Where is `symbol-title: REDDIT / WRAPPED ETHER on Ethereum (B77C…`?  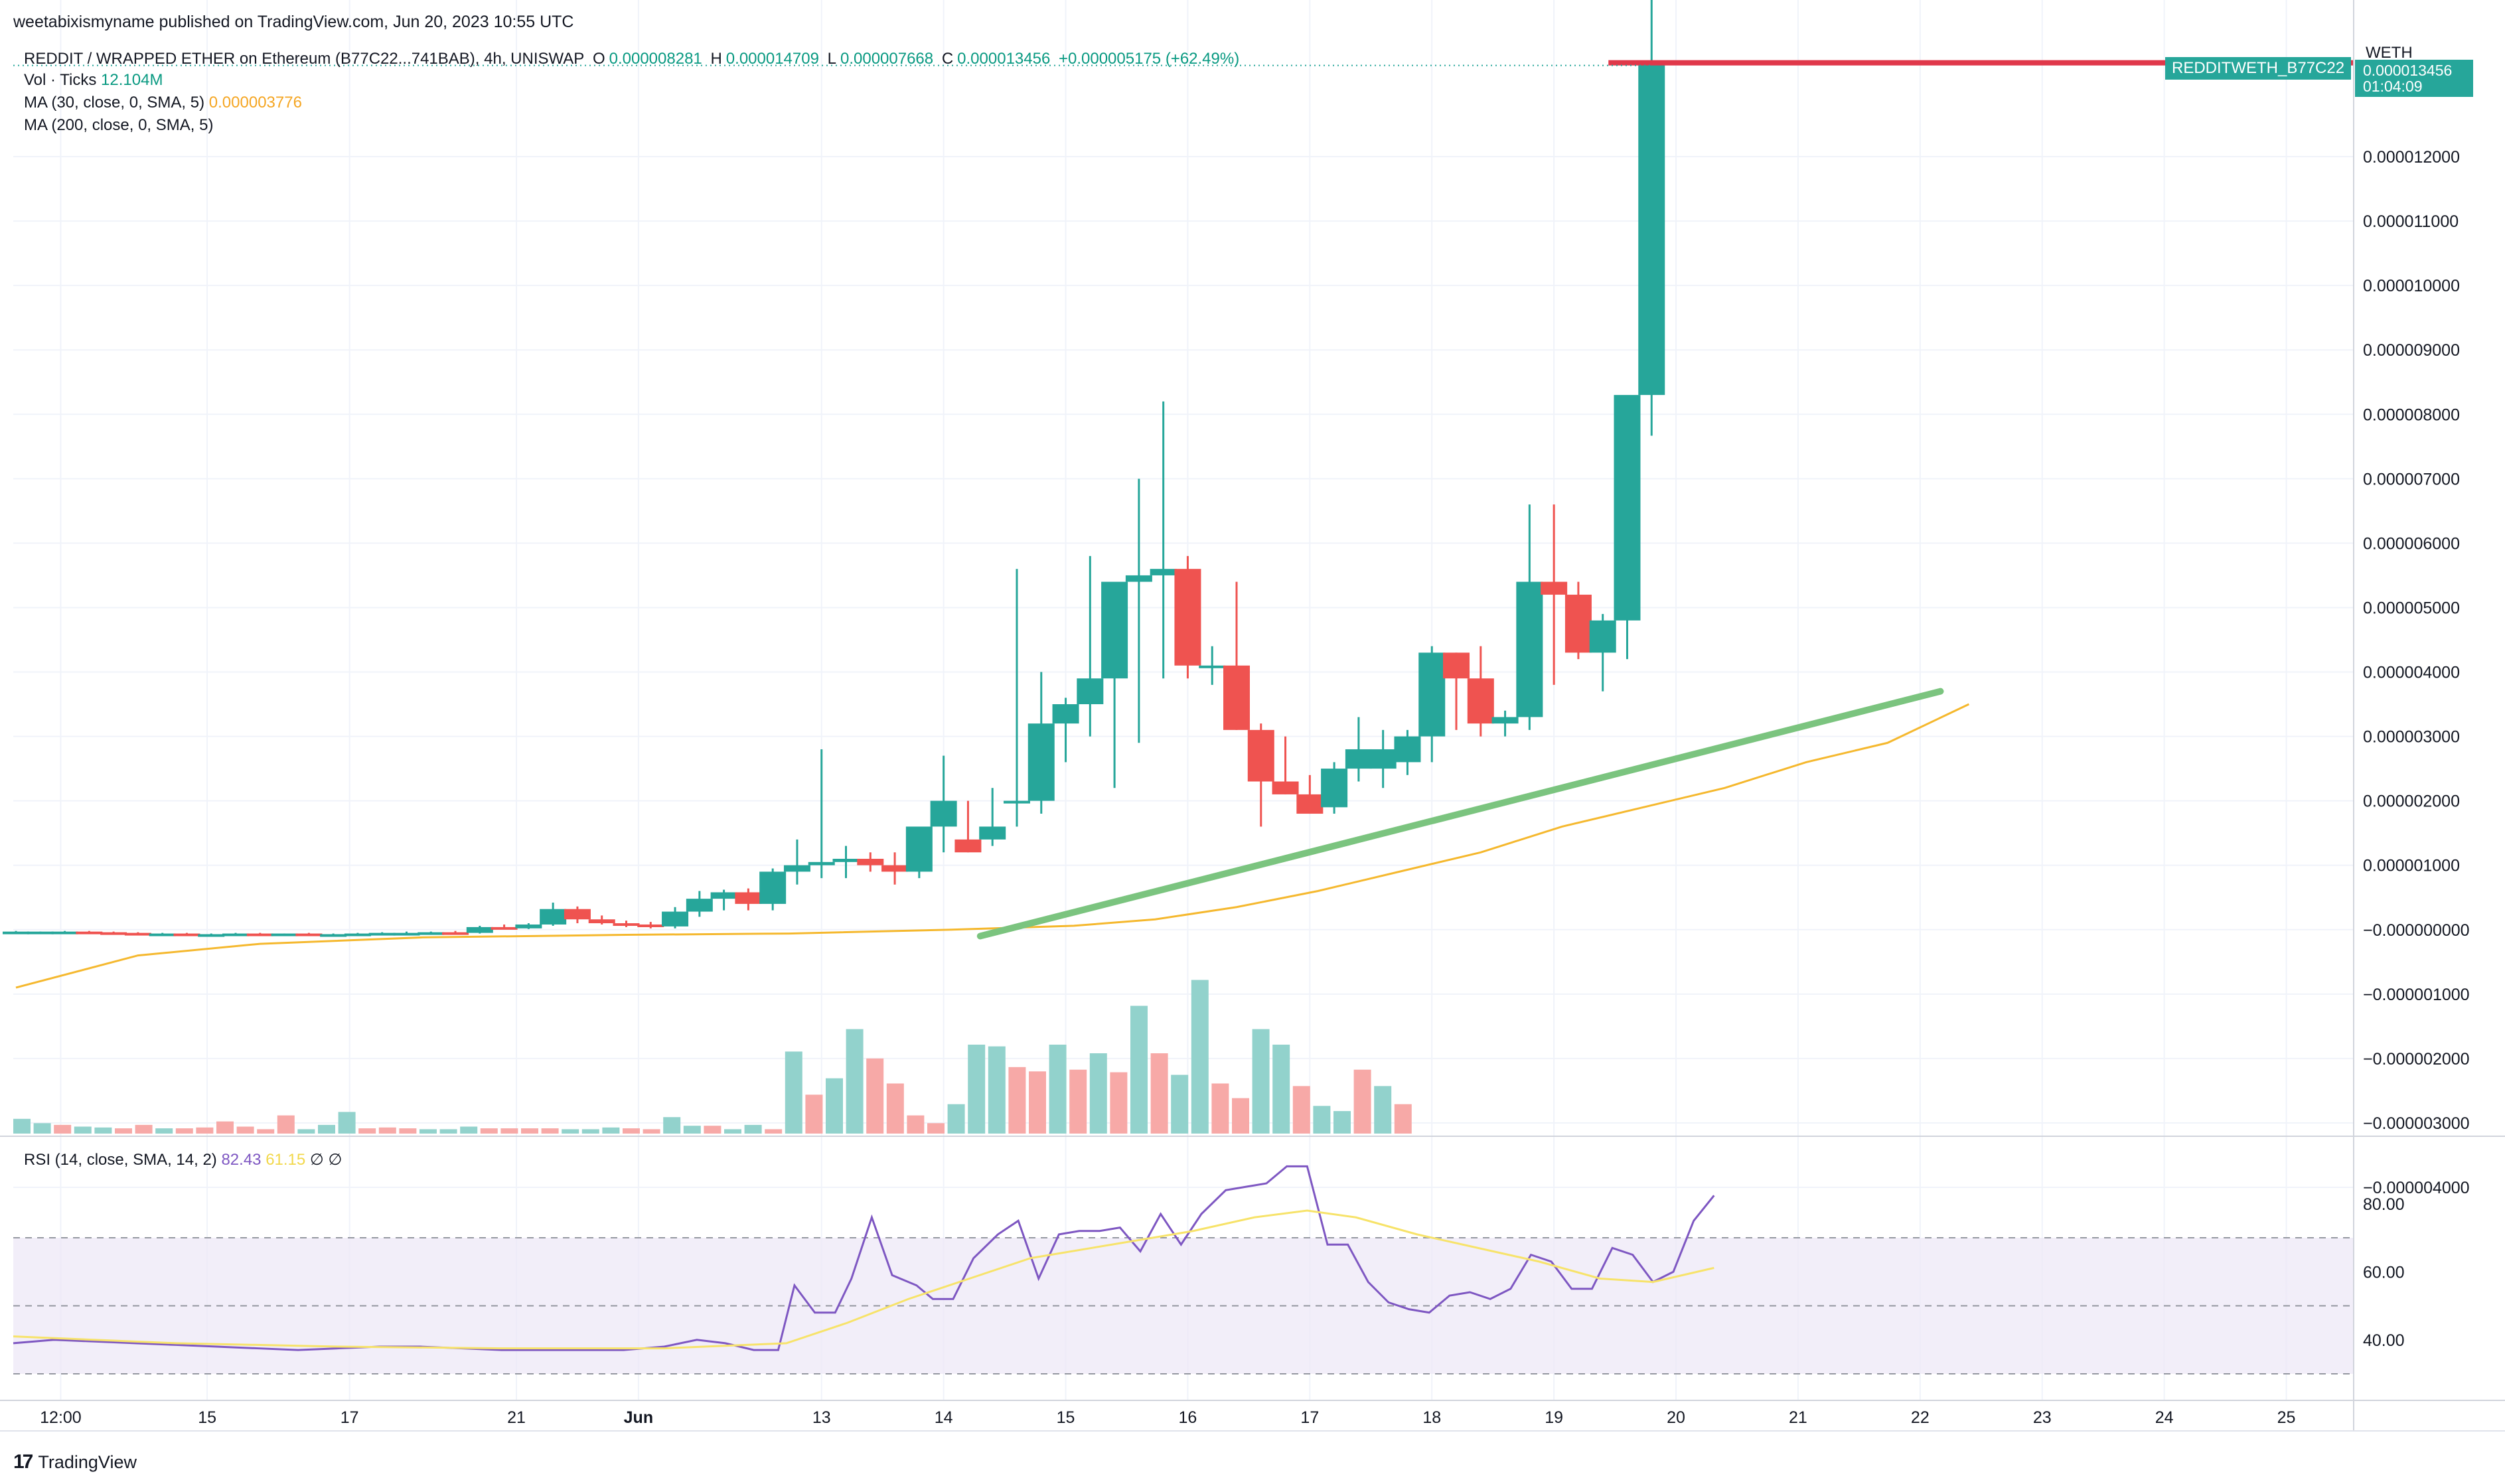
symbol-title: REDDIT / WRAPPED ETHER on Ethereum (B77C… is located at coordinates (304, 59).